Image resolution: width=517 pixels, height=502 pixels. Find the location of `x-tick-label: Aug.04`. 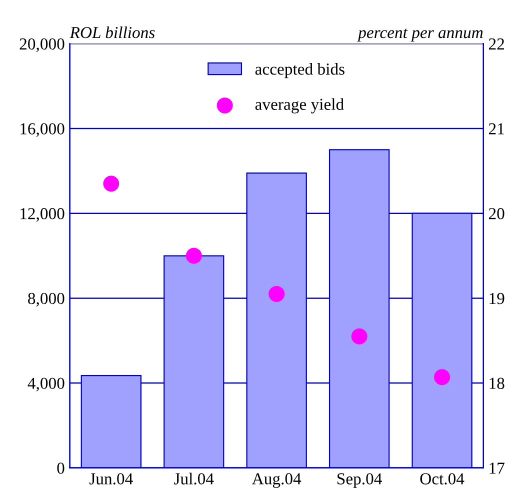

x-tick-label: Aug.04 is located at coordinates (277, 480).